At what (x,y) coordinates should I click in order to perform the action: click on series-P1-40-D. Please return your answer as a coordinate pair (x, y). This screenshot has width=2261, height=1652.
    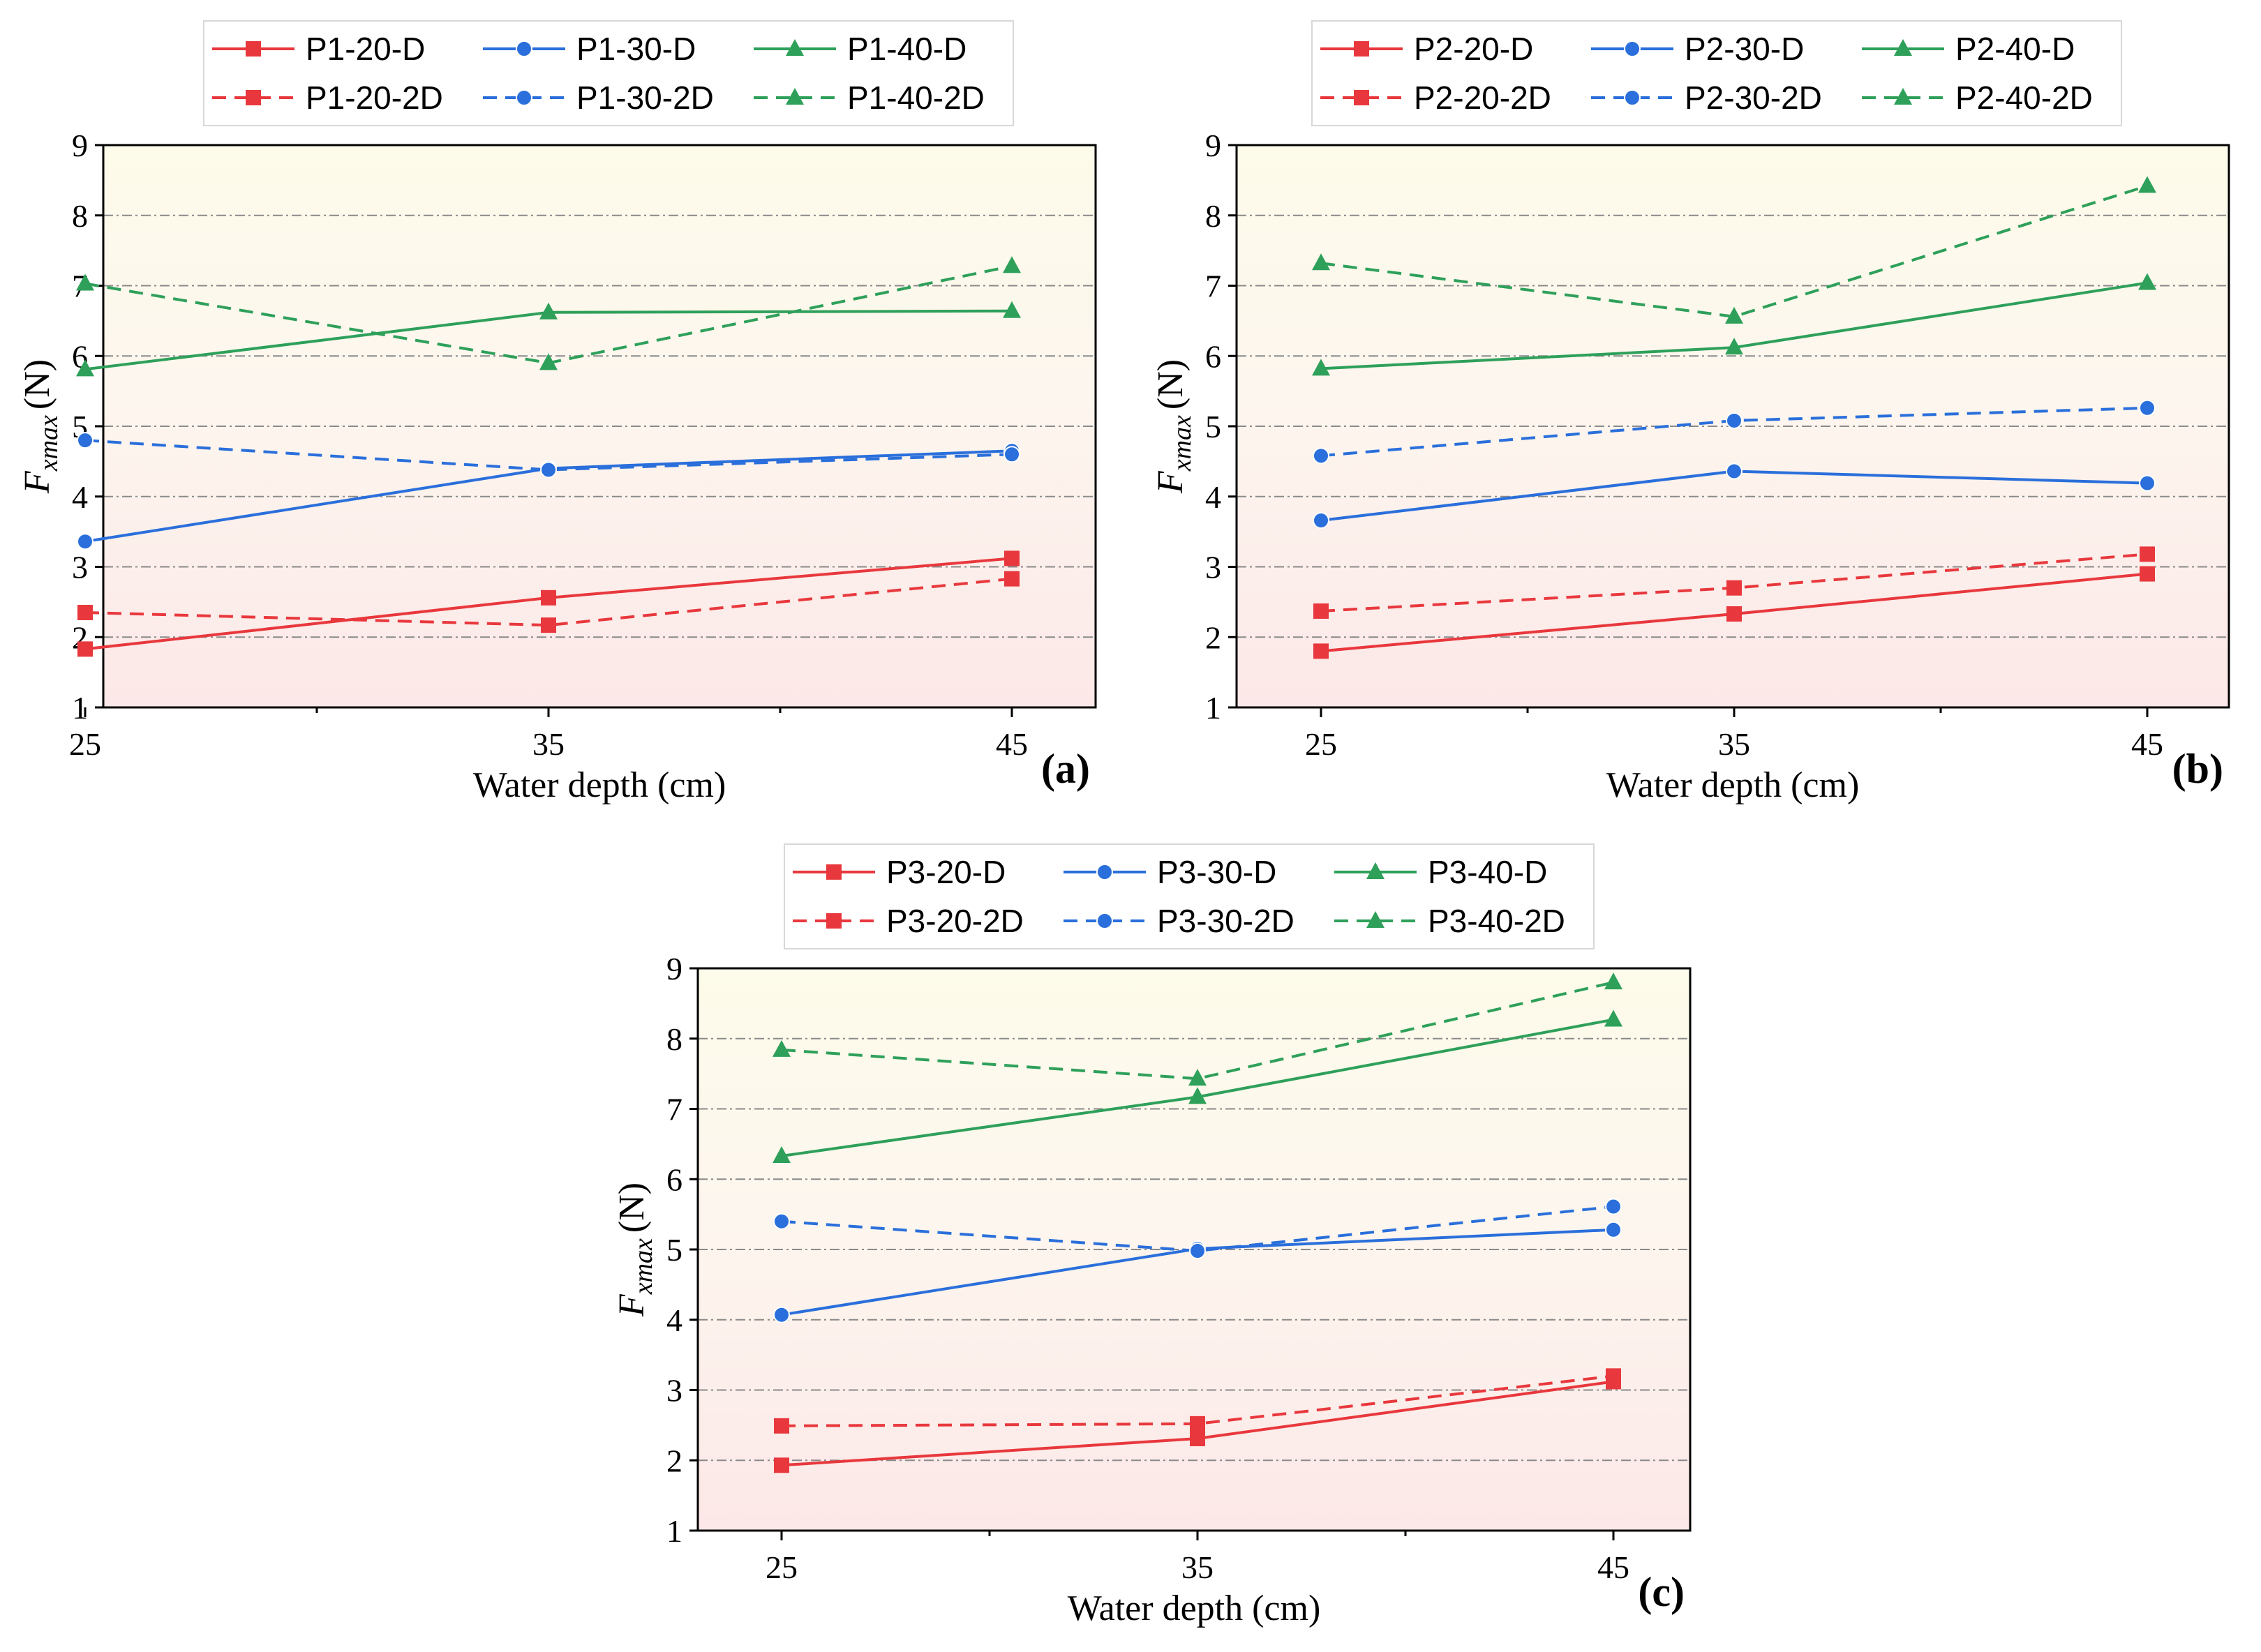
    Looking at the image, I should click on (548, 339).